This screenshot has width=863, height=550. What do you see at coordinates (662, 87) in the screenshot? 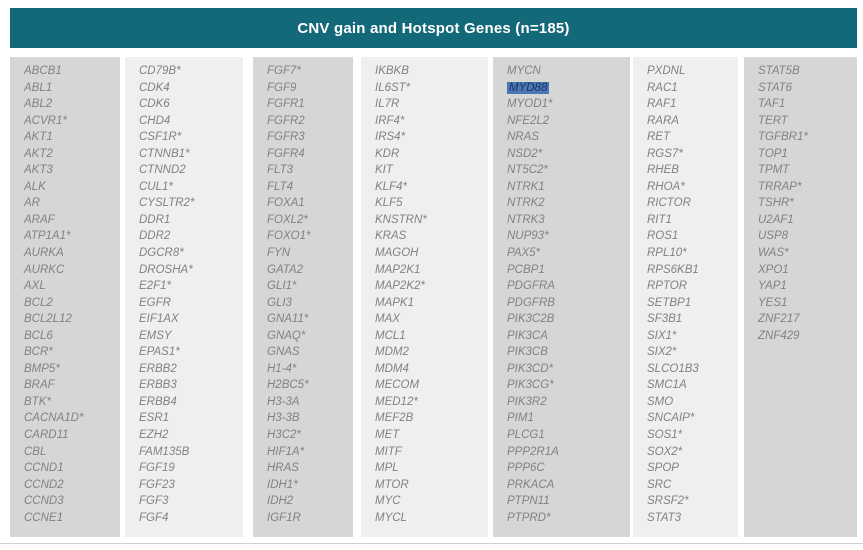
I see `gene-item: RAC1` at bounding box center [662, 87].